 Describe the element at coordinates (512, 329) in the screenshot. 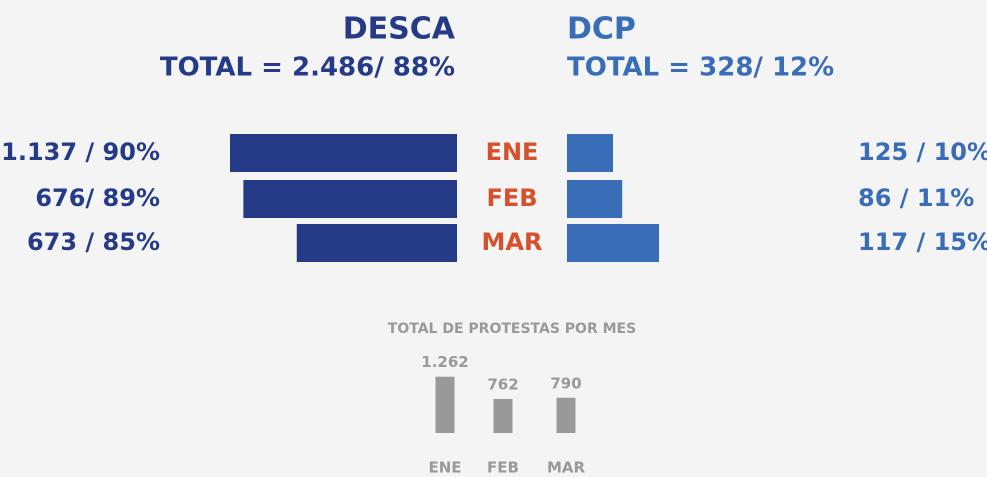

I see `small-chart-title: TOTAL DE PROTESTAS POR MES` at that location.